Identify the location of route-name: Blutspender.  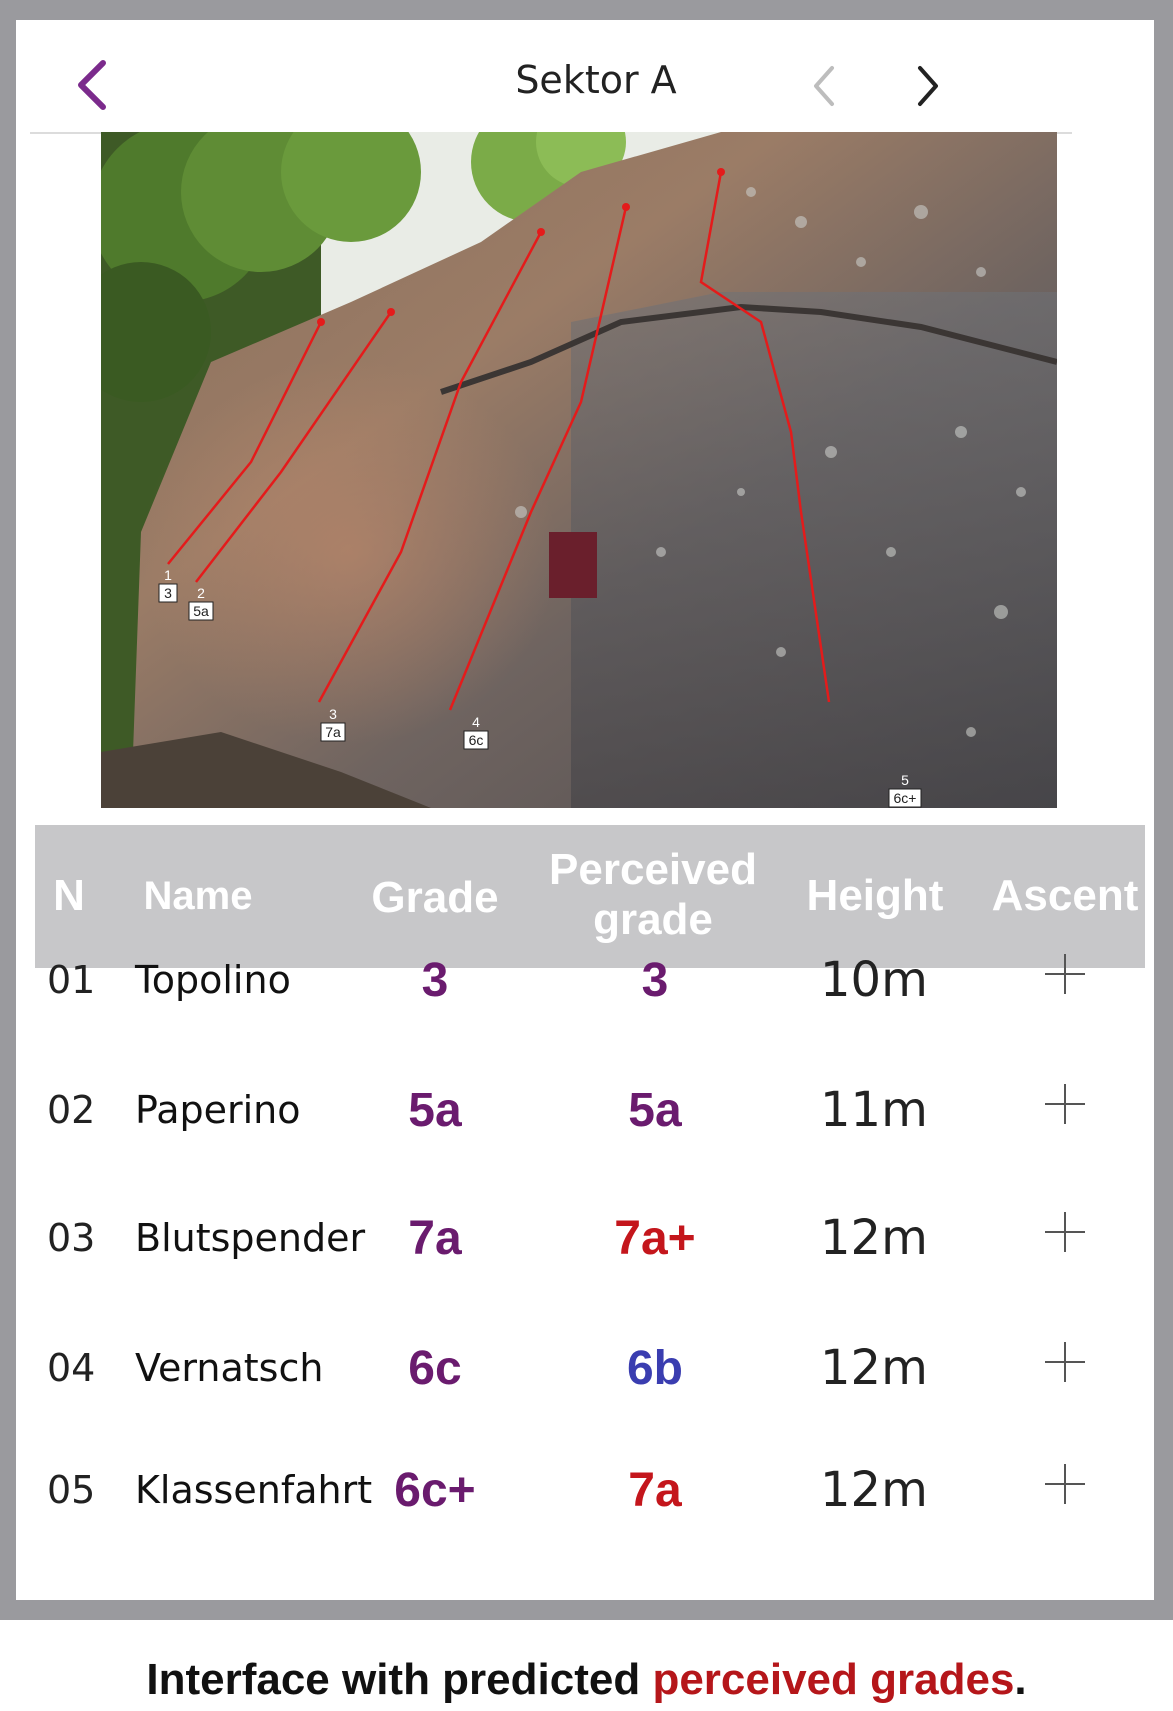
(250, 1238).